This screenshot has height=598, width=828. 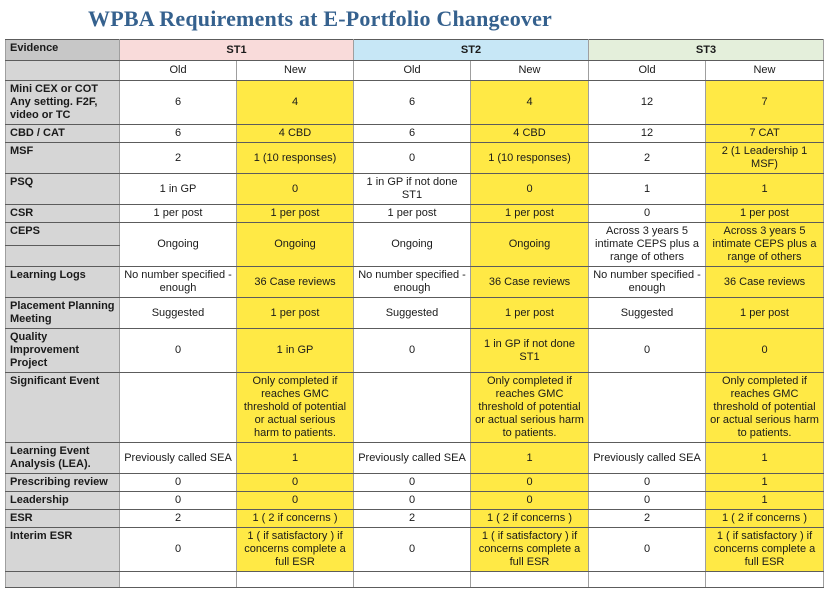 What do you see at coordinates (529, 133) in the screenshot?
I see `cell-st2-new: 4 CBD` at bounding box center [529, 133].